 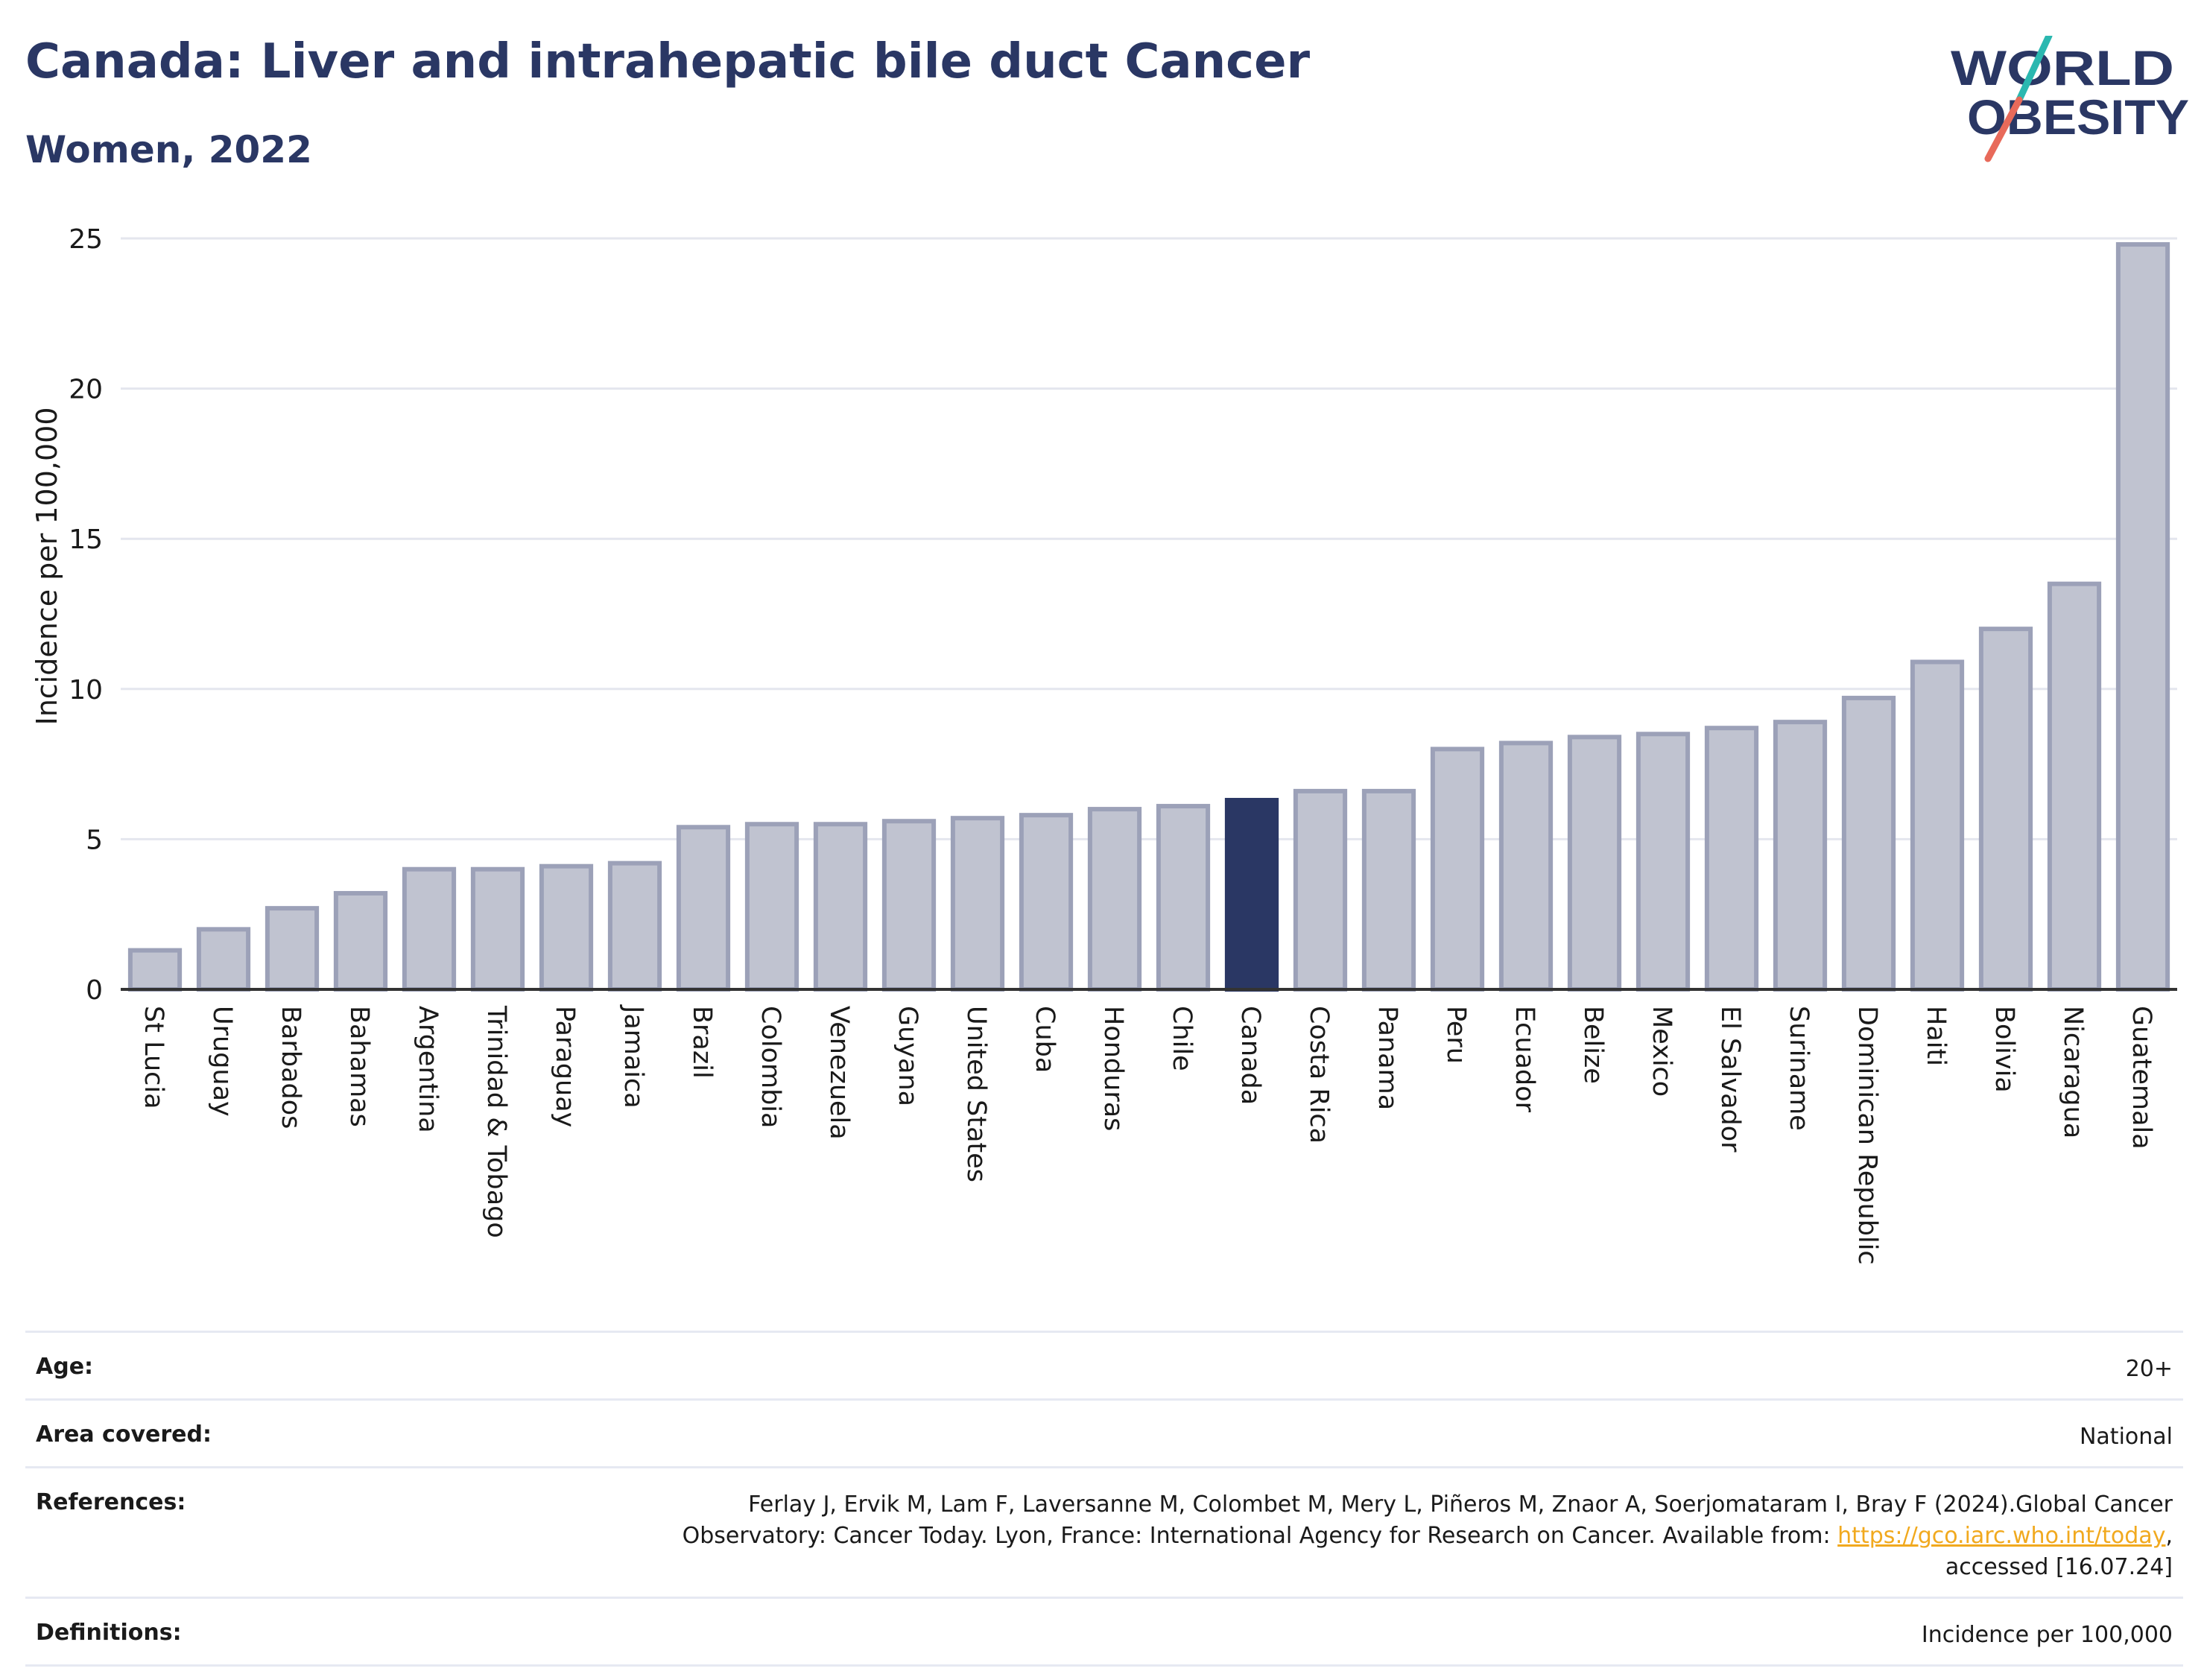 What do you see at coordinates (290, 1067) in the screenshot?
I see `x-tick-label: Barbados` at bounding box center [290, 1067].